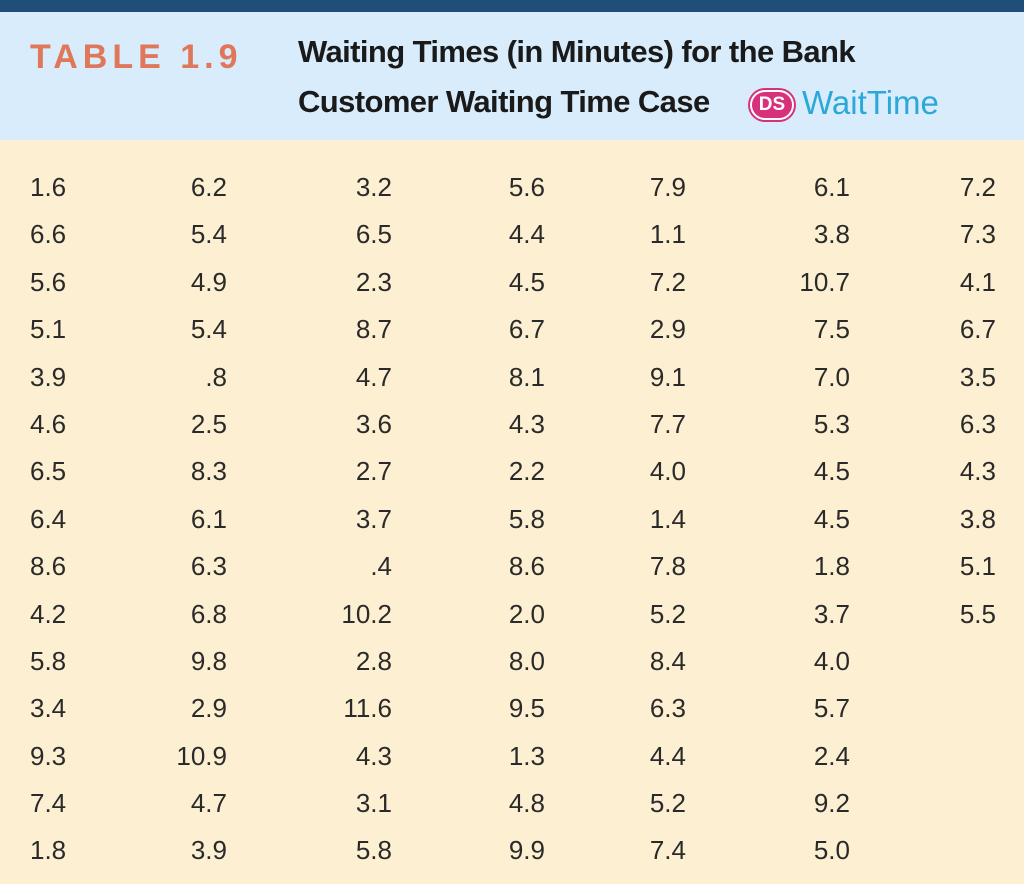 The width and height of the screenshot is (1024, 884). I want to click on data-cell: 7.2, so click(667, 281).